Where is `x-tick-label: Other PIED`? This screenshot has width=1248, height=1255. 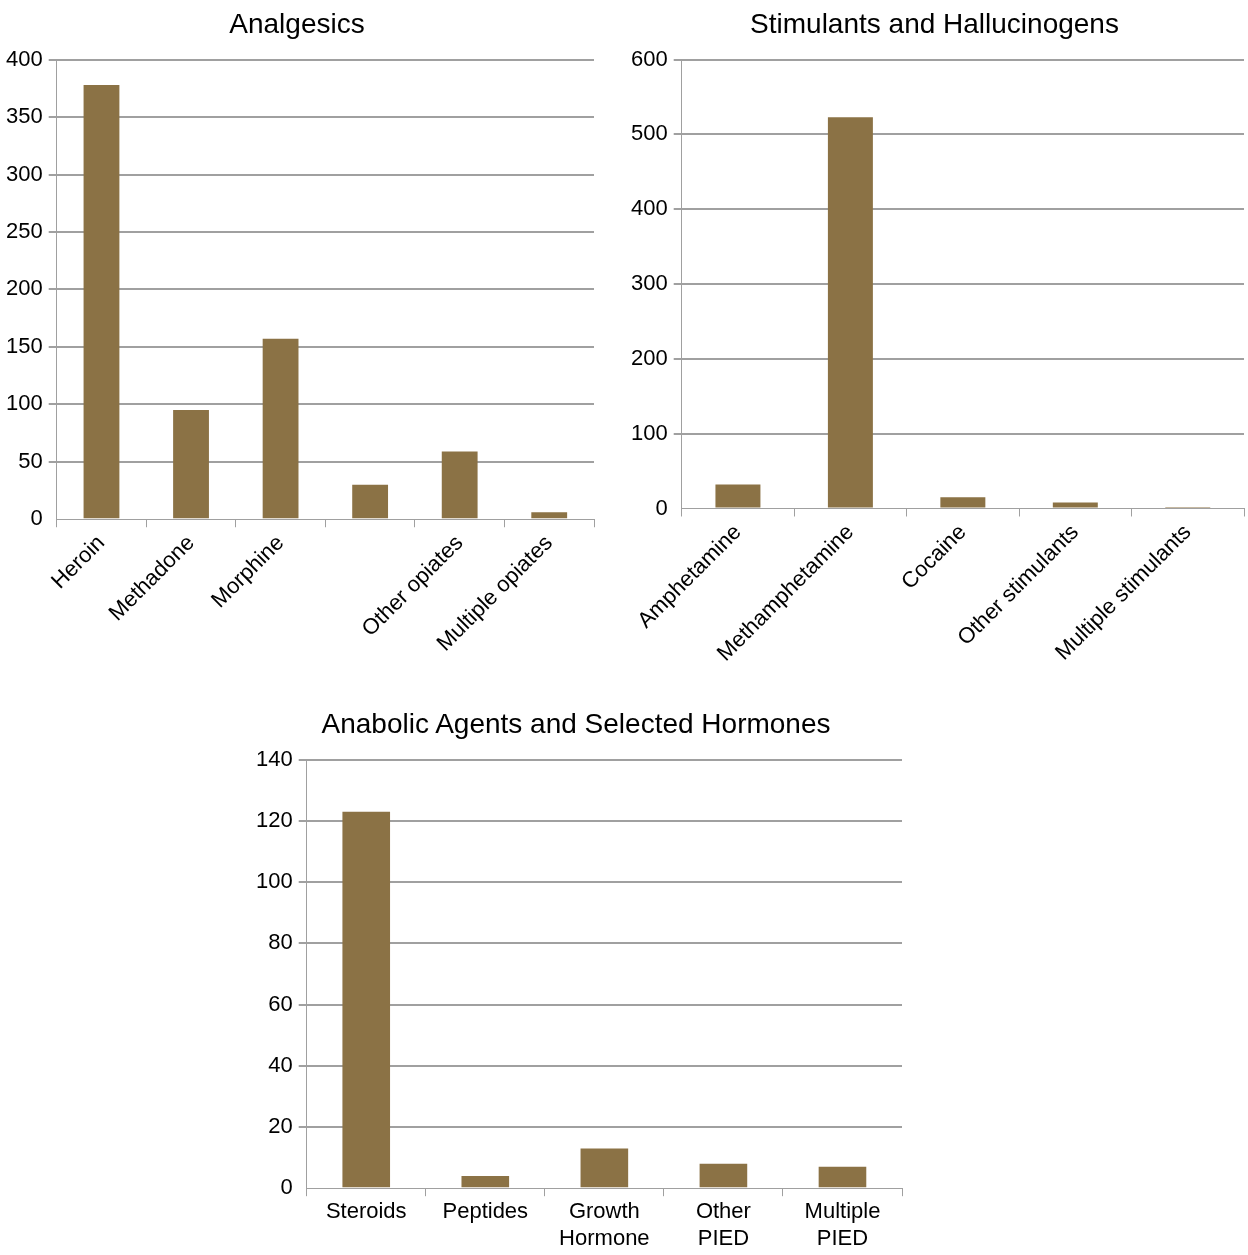
x-tick-label: Other PIED is located at coordinates (723, 1224).